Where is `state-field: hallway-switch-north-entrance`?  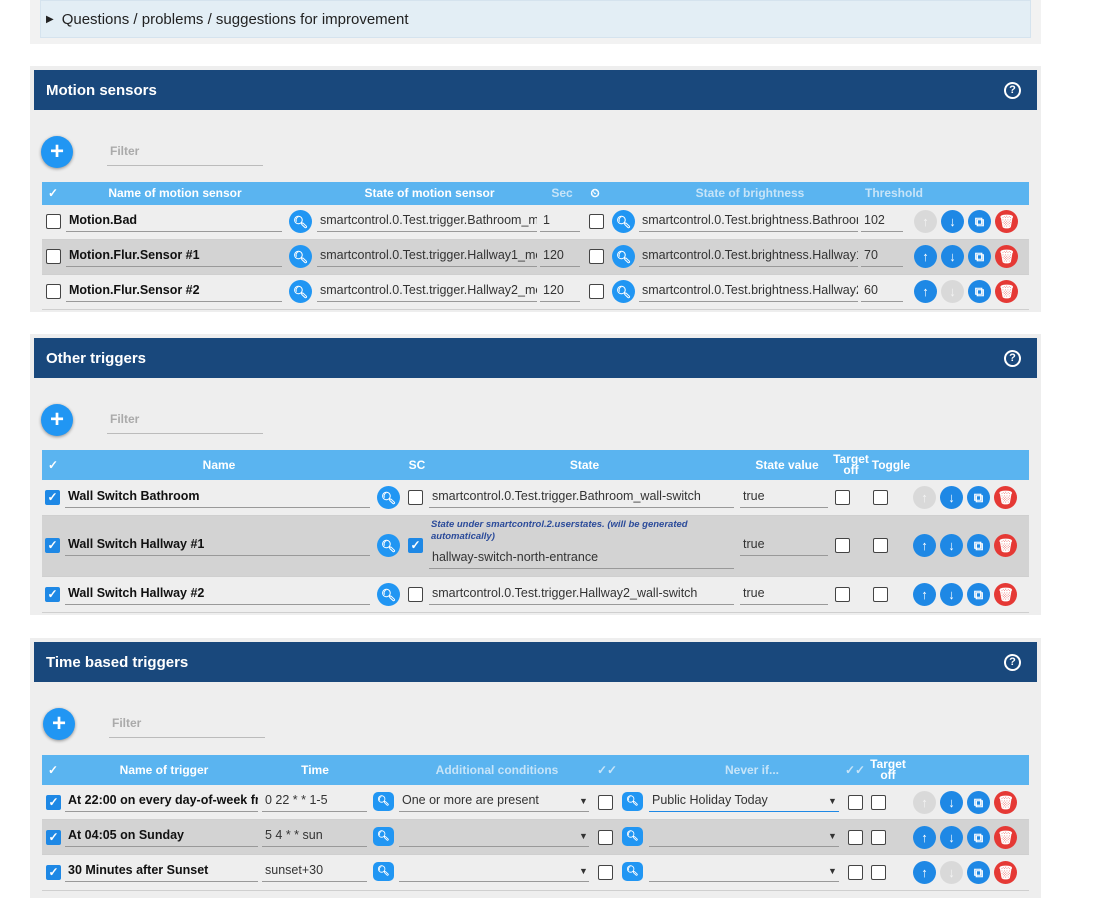
state-field: hallway-switch-north-entrance is located at coordinates (581, 558).